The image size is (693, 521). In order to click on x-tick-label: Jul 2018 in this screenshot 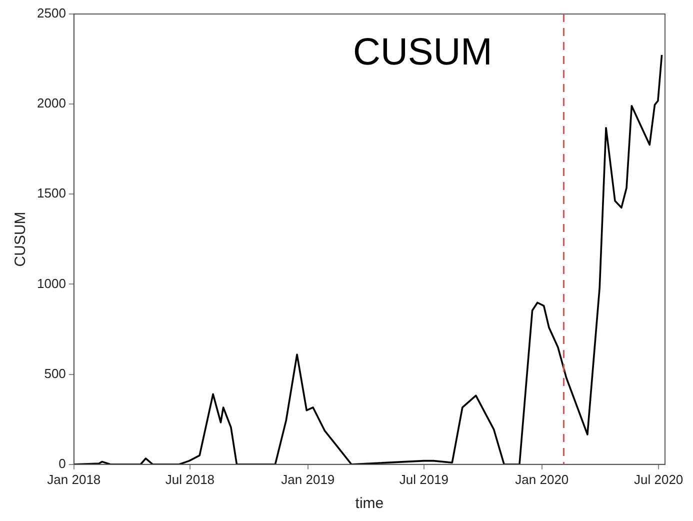, I will do `click(190, 479)`.